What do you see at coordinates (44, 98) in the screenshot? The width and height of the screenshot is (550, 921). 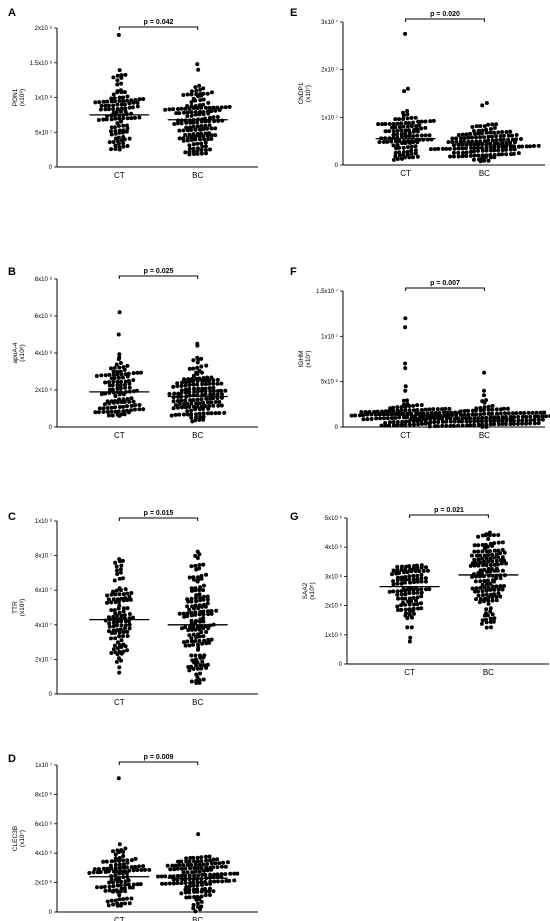 I see `y-tick-label: 1x10 ⁸` at bounding box center [44, 98].